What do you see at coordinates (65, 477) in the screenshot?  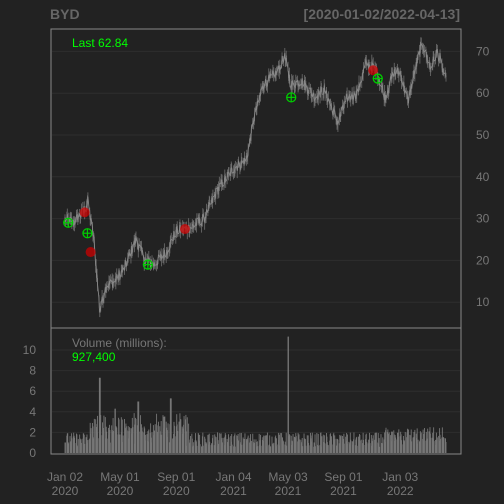 I see `date-tick-label: Jan 02` at bounding box center [65, 477].